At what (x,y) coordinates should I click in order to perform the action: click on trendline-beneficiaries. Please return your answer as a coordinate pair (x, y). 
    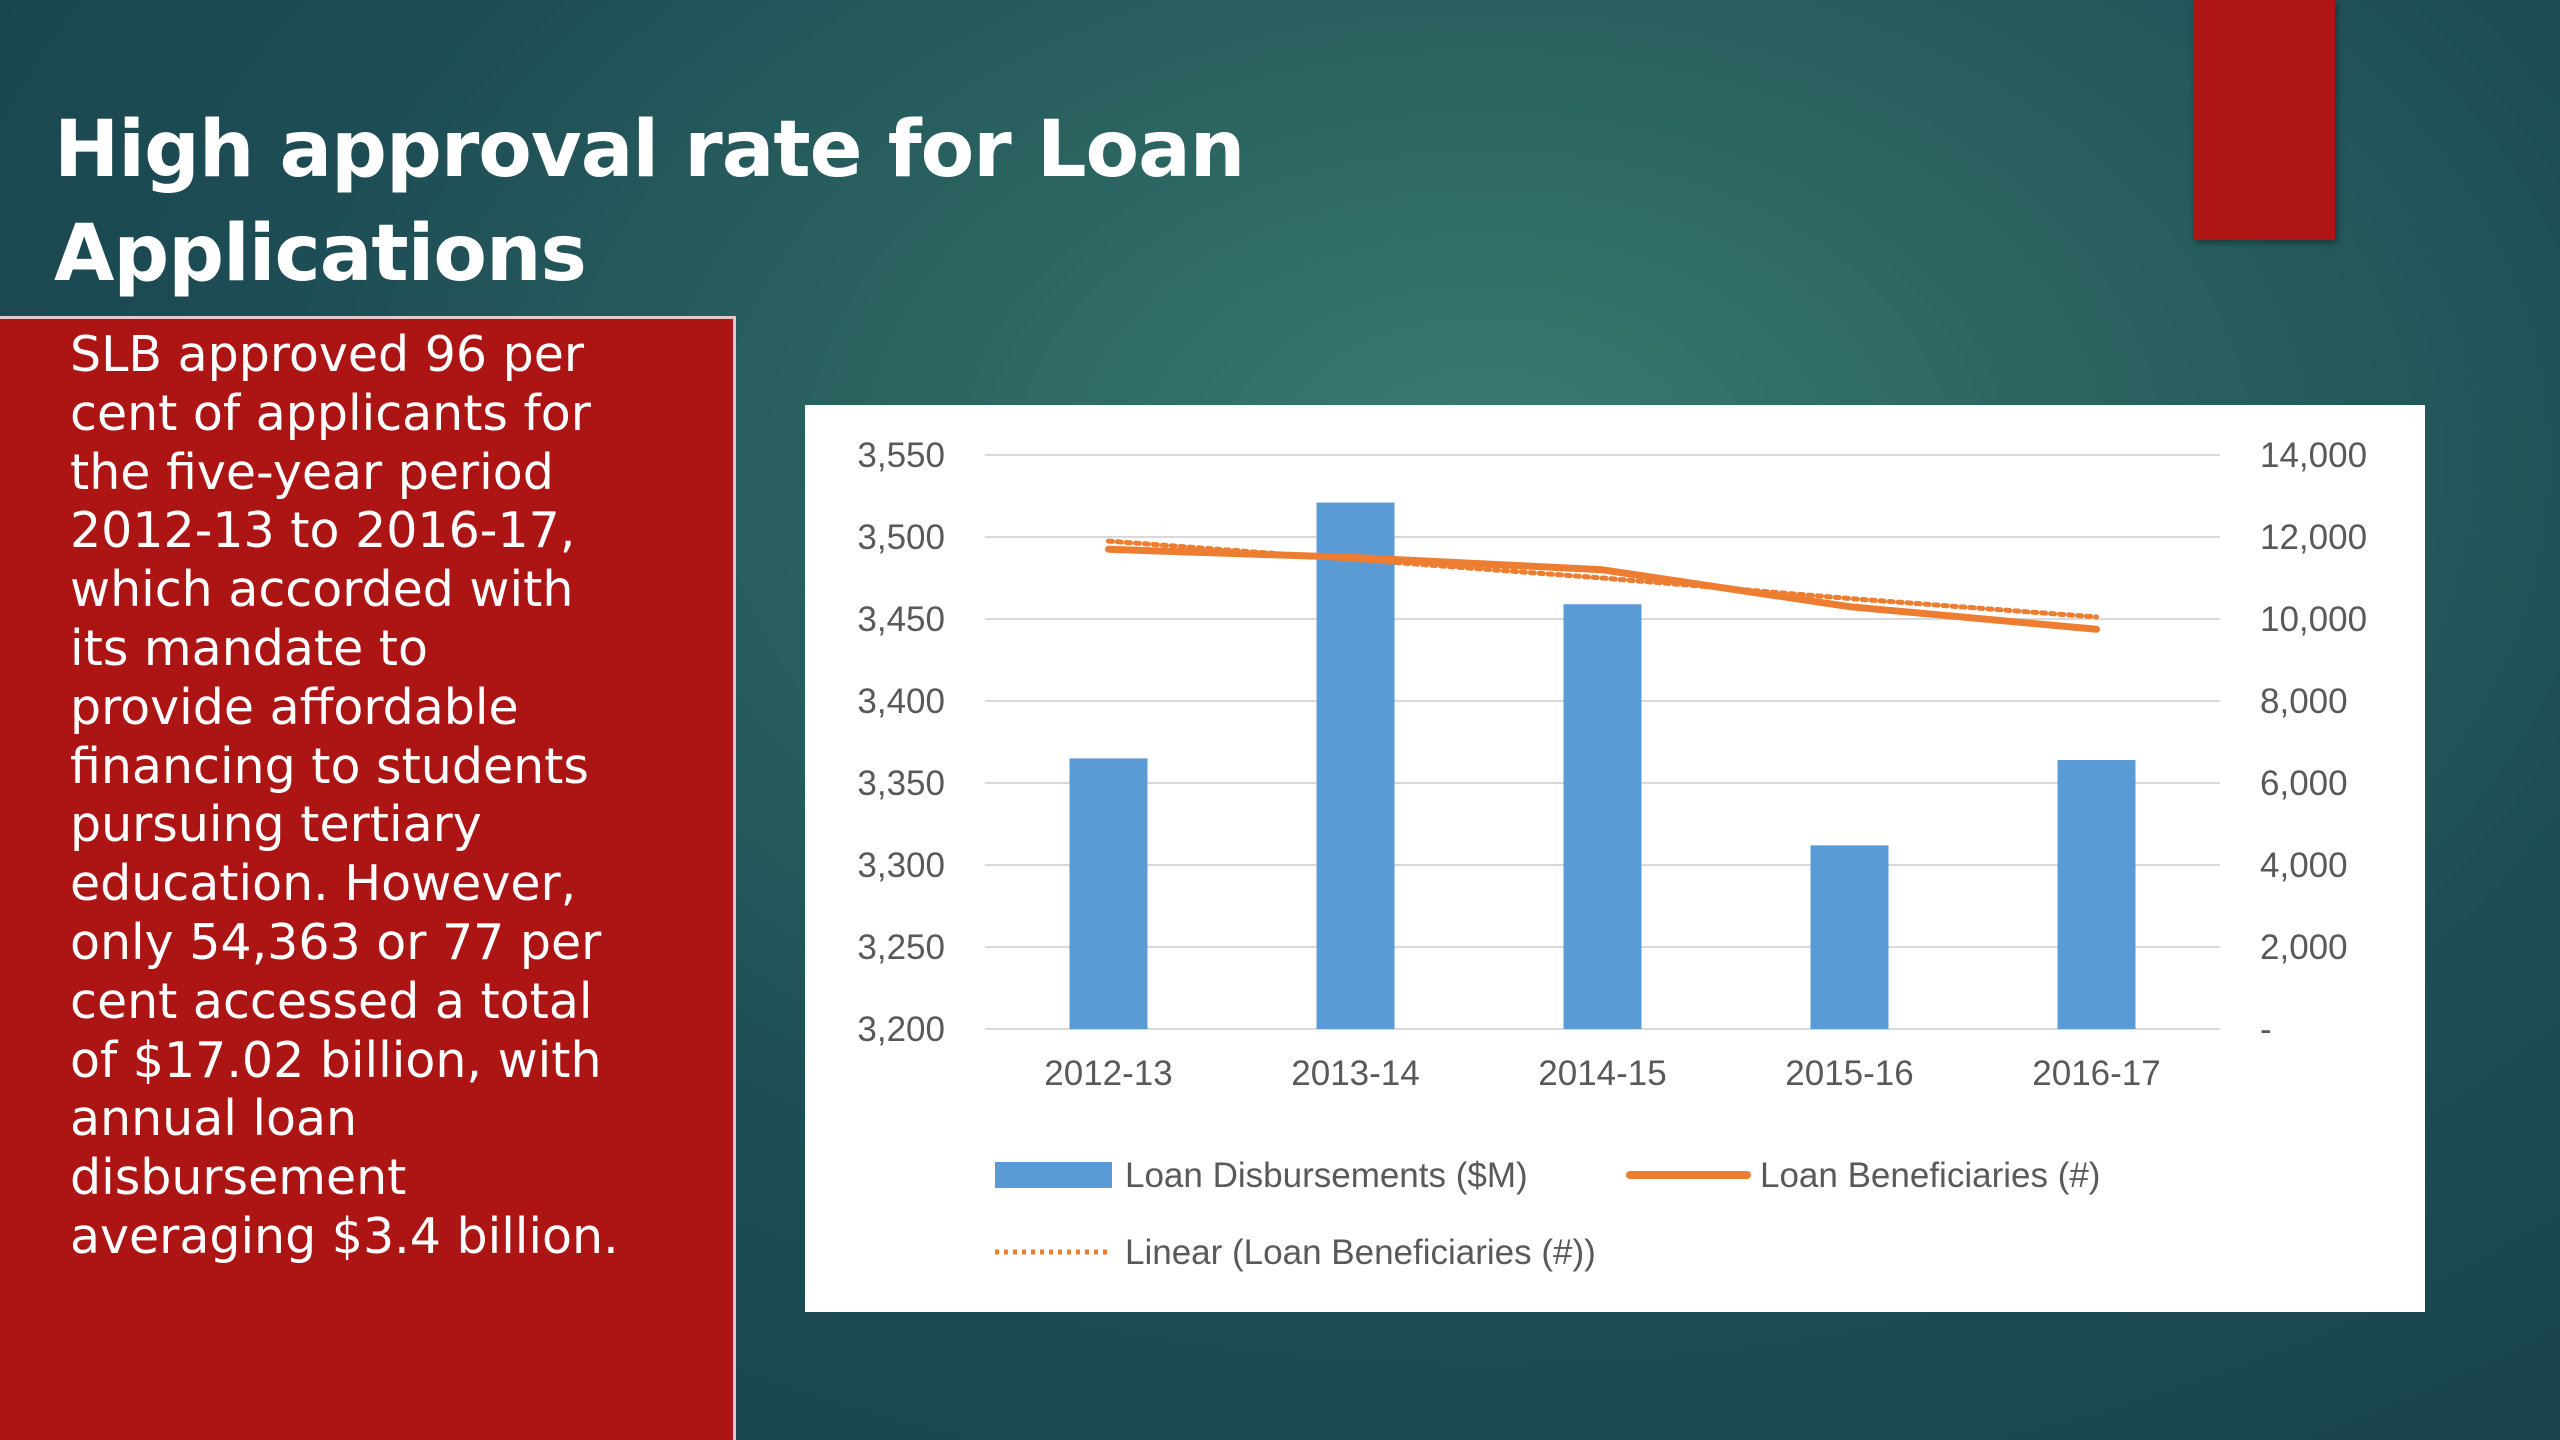
    Looking at the image, I should click on (1602, 579).